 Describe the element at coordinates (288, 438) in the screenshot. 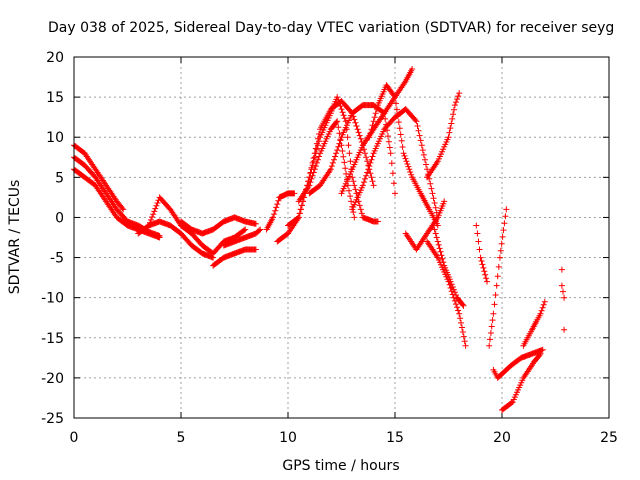

I see `x-tick-label: 10` at that location.